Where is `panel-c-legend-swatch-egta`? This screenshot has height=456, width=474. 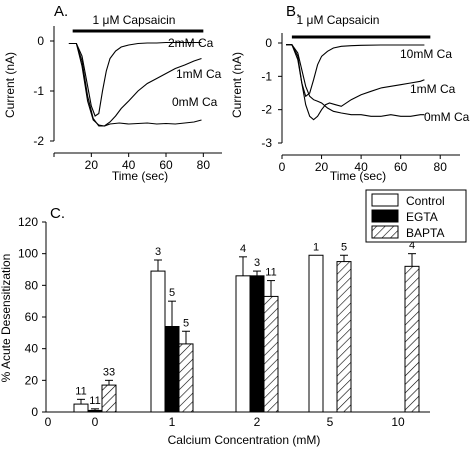
panel-c-legend-swatch-egta is located at coordinates (385, 216).